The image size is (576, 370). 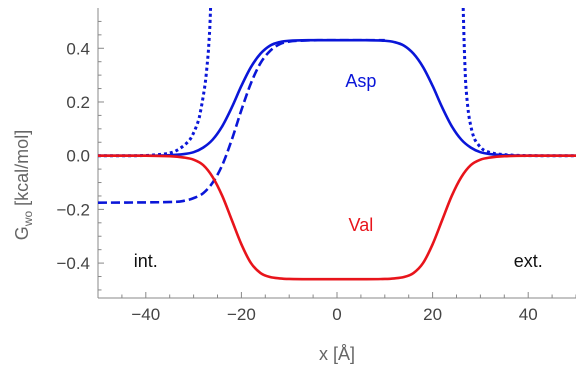 I want to click on y-tick-label: 0.0, so click(x=78, y=156).